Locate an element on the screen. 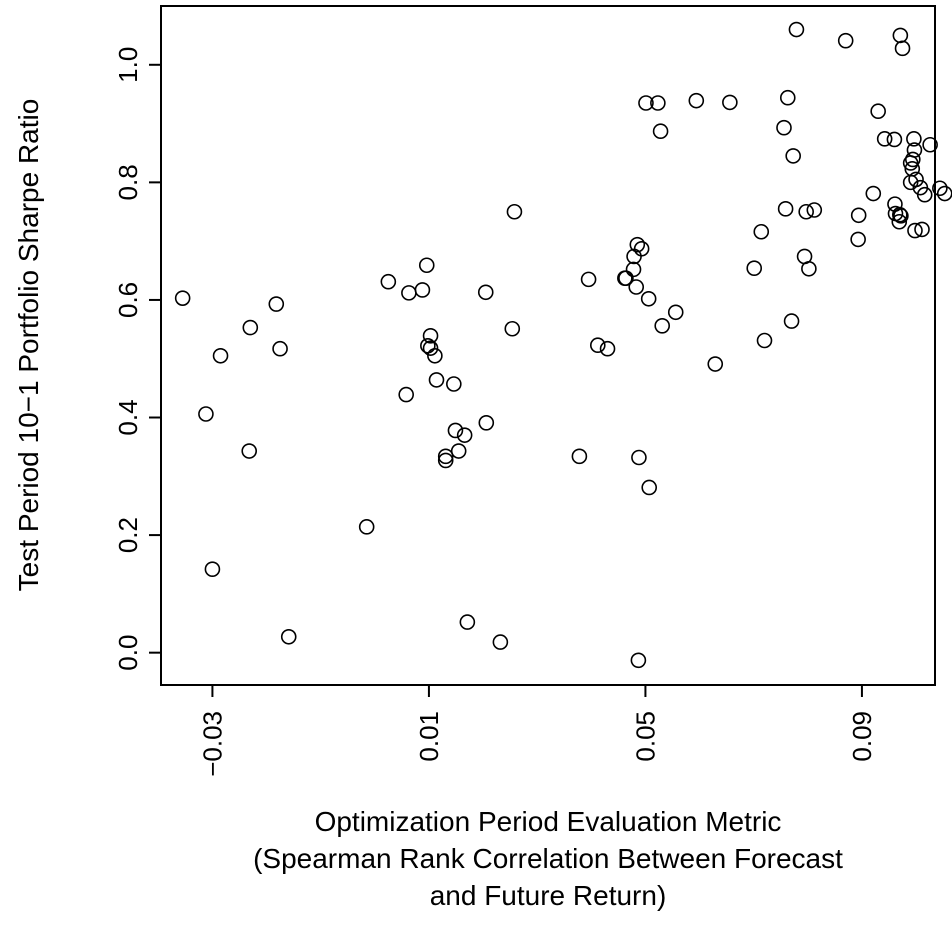 This screenshot has width=952, height=941. y-tick-label: 0.4 is located at coordinates (128, 417).